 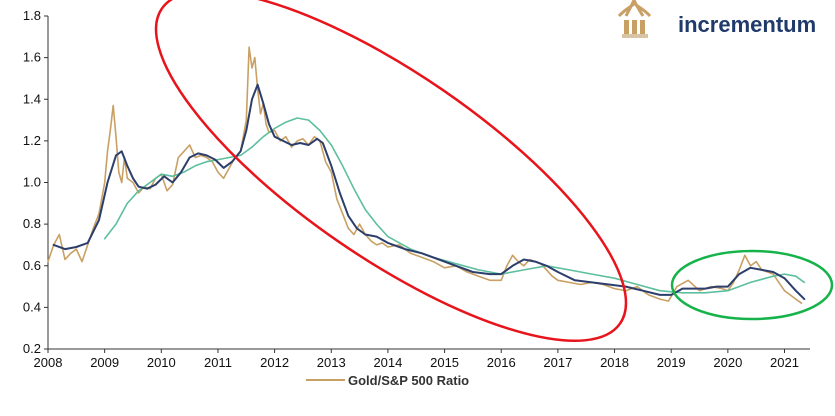 I want to click on x-tick-label: 2016, so click(x=501, y=362).